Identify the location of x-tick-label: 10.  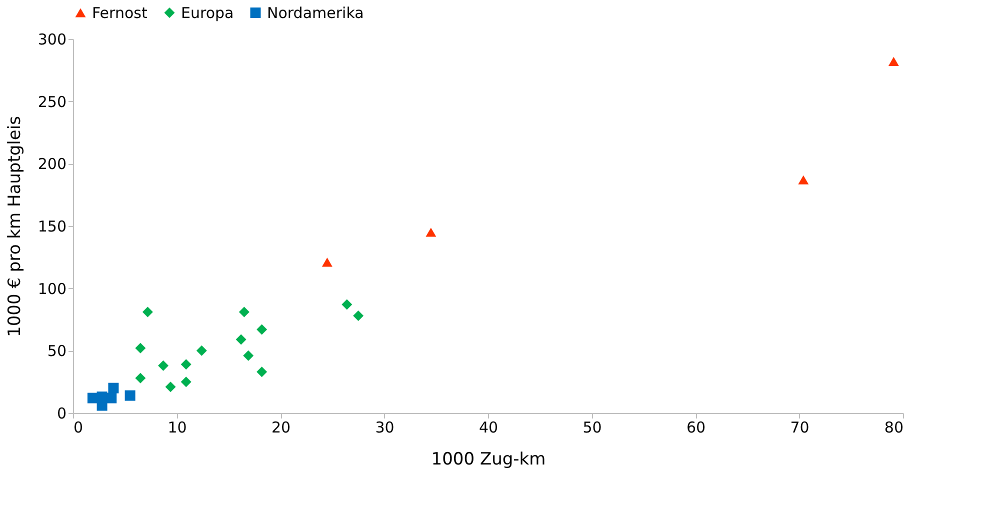
(177, 427).